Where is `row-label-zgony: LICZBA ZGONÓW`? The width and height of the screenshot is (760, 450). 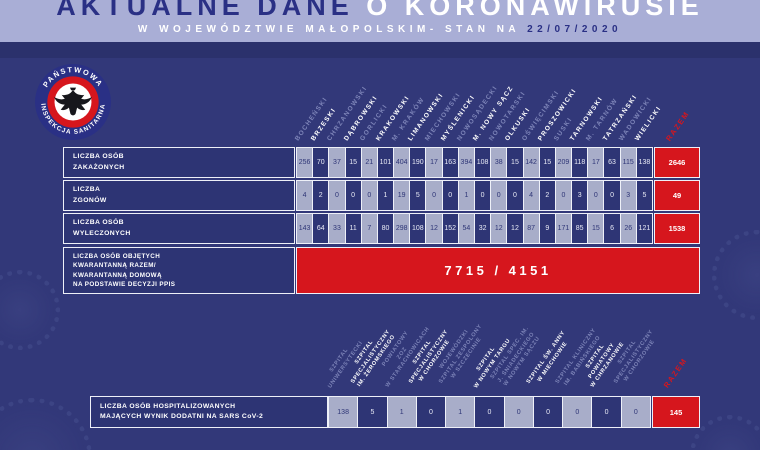
row-label-zgony: LICZBA ZGONÓW is located at coordinates (179, 195).